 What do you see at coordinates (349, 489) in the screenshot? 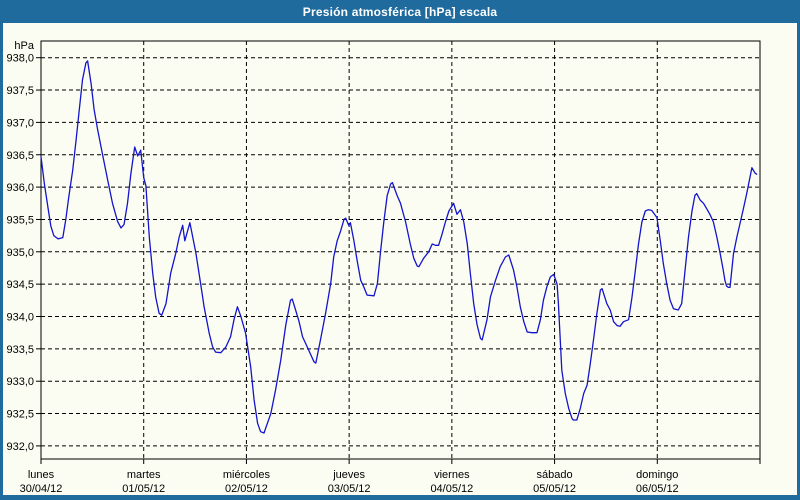
I see `x-date-label: 03/05/12` at bounding box center [349, 489].